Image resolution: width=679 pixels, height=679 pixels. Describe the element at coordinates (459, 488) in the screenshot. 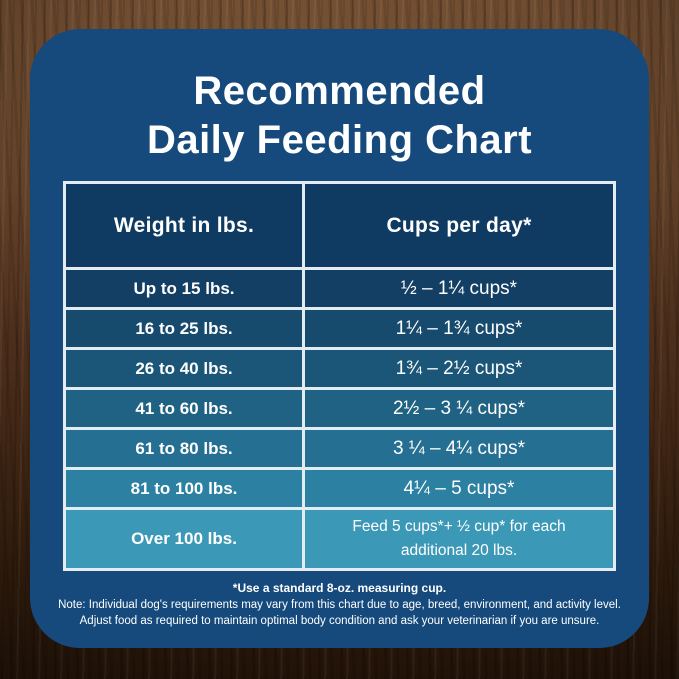

I see `table-cell-cups: 4¼ – 5 cups*` at that location.